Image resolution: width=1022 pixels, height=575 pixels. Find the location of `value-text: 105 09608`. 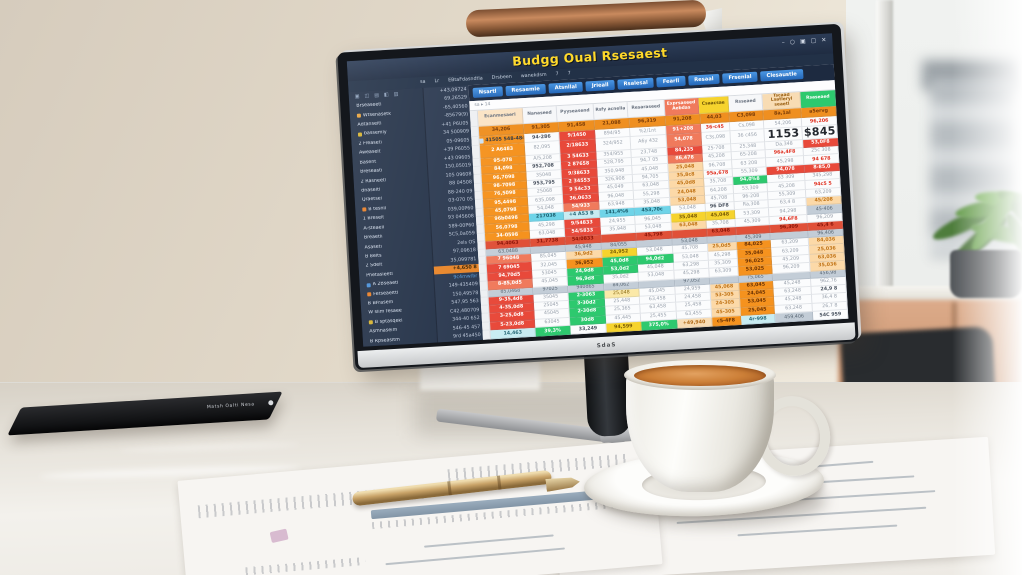

value-text: 105 09608 is located at coordinates (458, 175).